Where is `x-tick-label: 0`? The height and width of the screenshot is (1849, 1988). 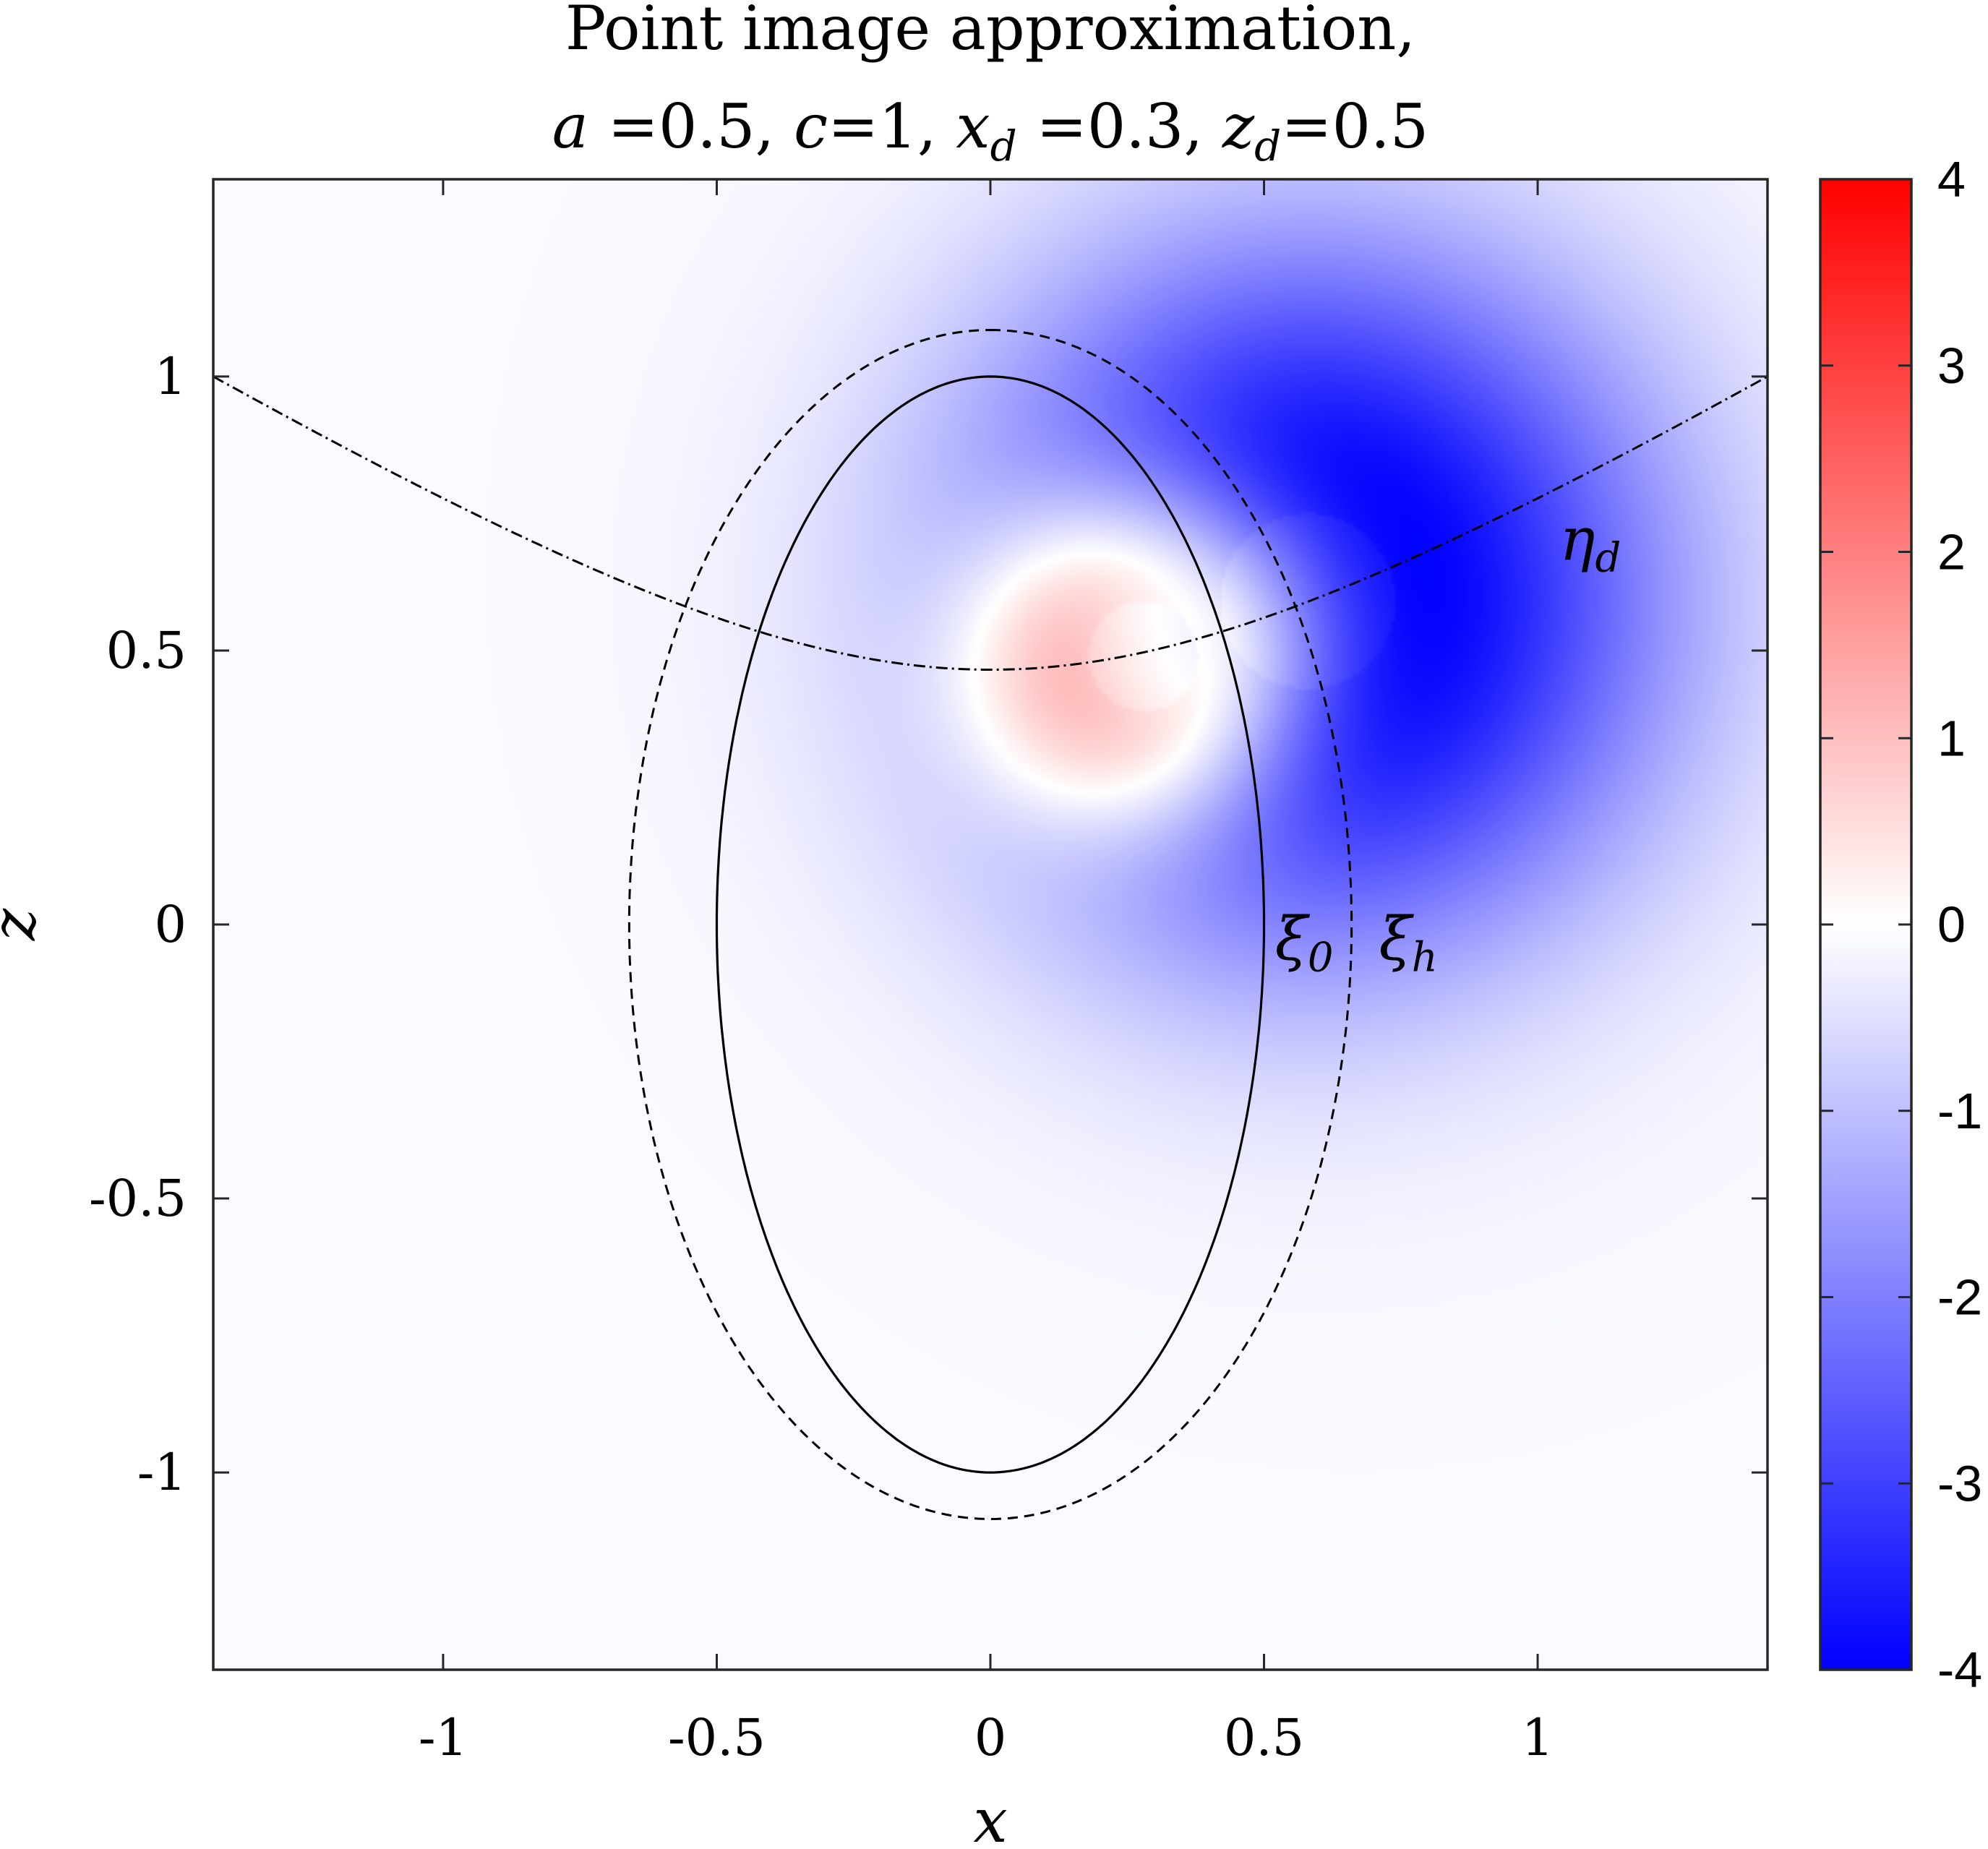
x-tick-label: 0 is located at coordinates (990, 1737).